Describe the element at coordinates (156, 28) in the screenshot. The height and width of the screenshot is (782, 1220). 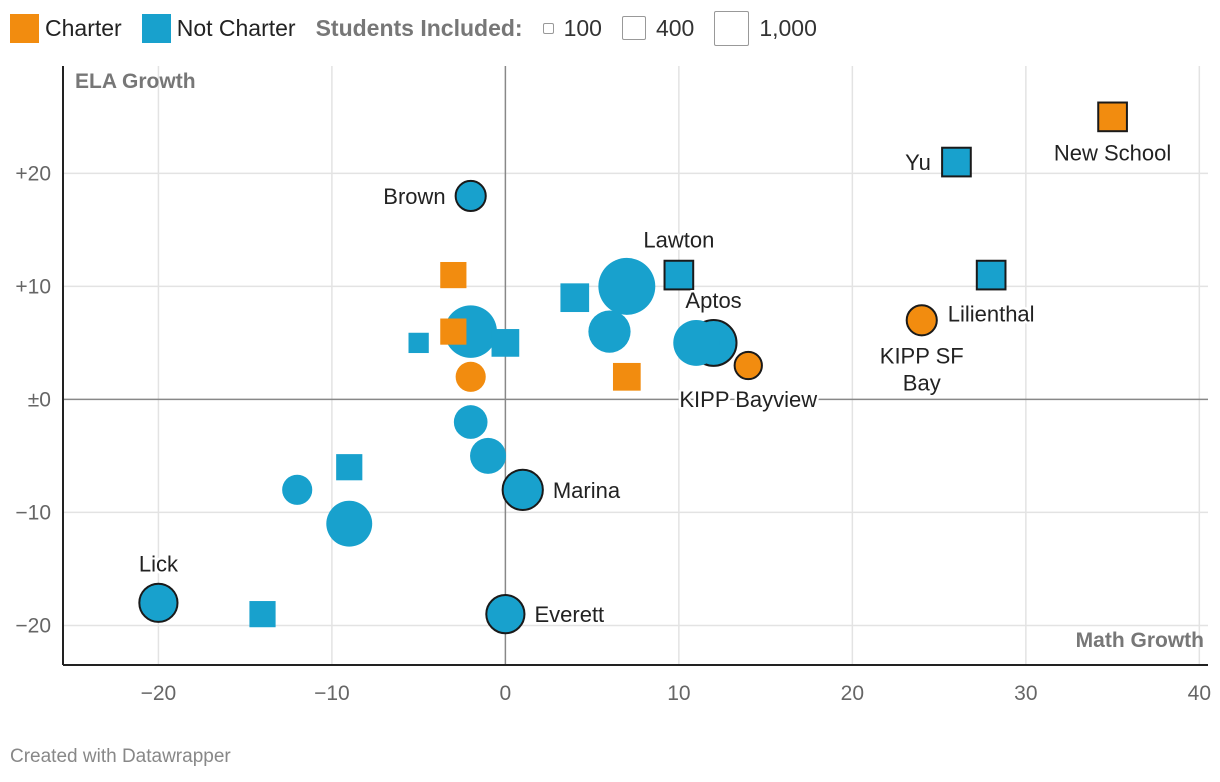
I see `not-charter-swatch-icon` at that location.